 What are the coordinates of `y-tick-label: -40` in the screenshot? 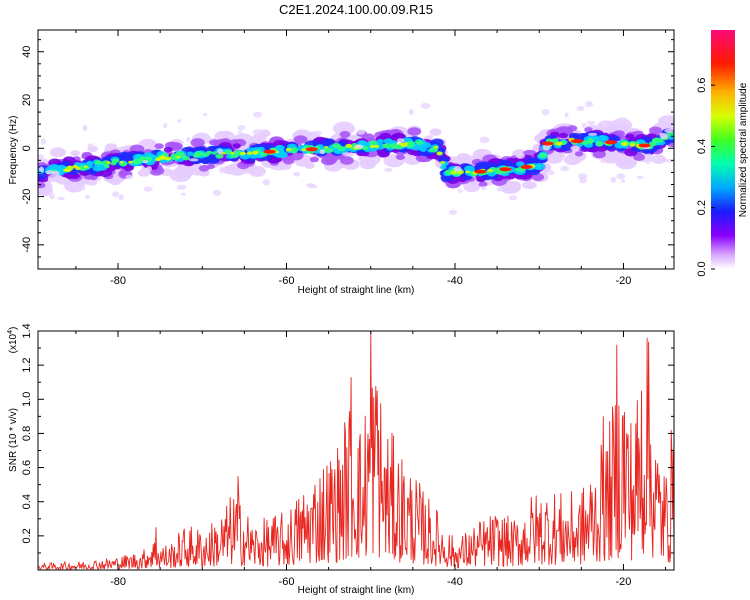 It's located at (27, 245).